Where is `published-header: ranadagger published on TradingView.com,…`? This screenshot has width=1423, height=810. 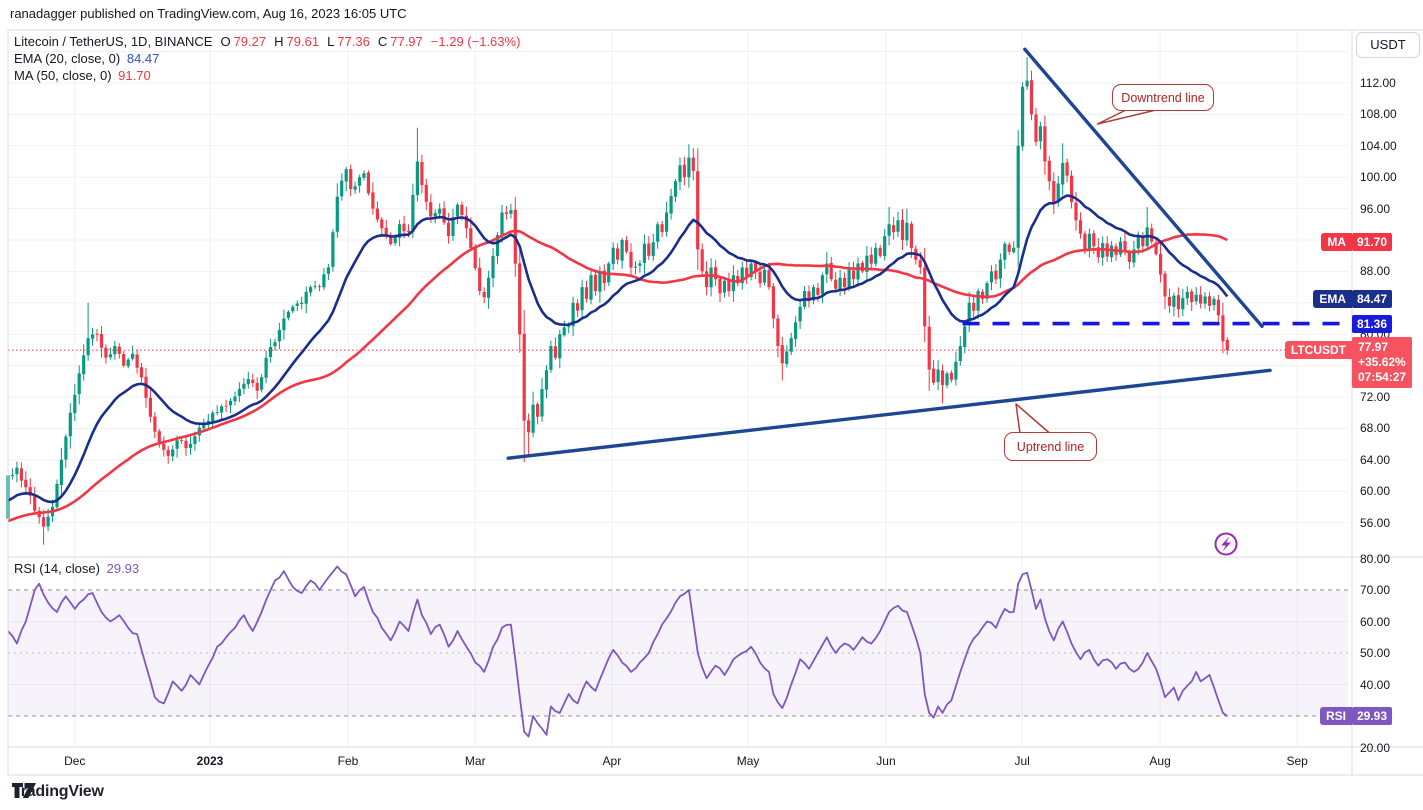
published-header: ranadagger published on TradingView.com,… is located at coordinates (208, 13).